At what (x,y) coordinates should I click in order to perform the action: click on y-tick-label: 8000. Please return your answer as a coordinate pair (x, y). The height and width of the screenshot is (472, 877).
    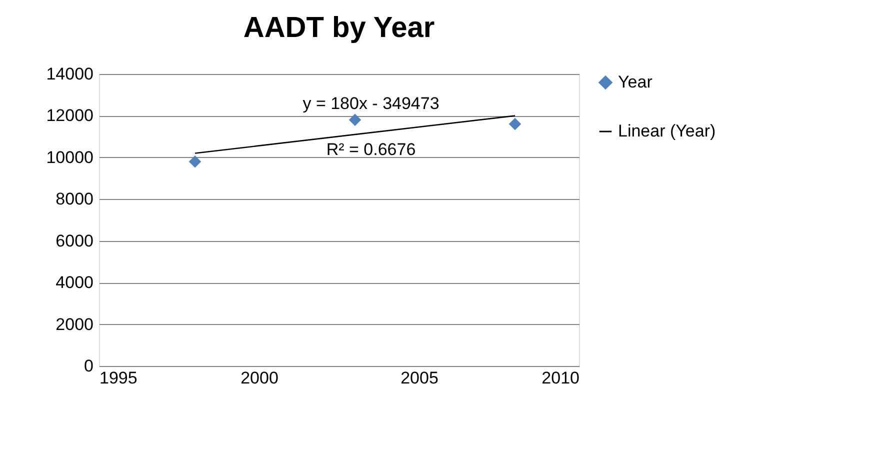
    Looking at the image, I should click on (75, 199).